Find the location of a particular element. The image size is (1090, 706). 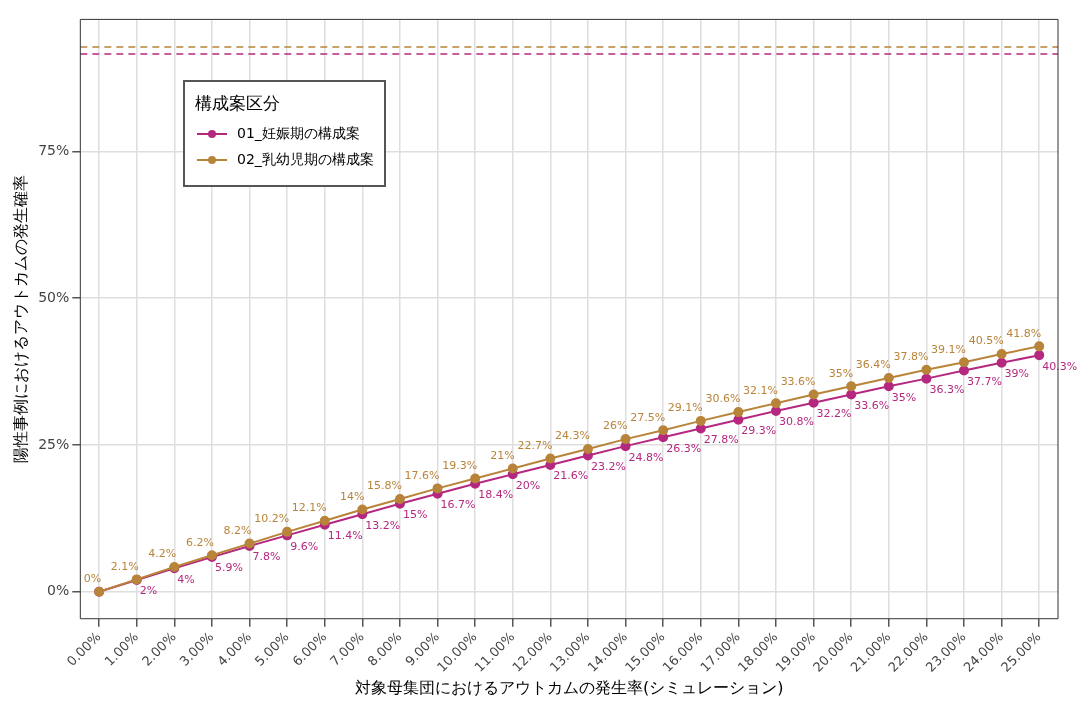

data-label: 0% is located at coordinates (92, 579).